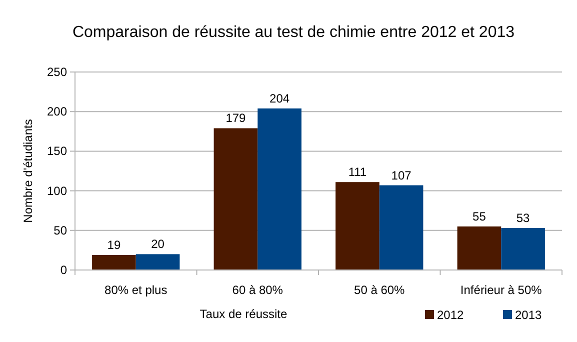 This screenshot has height=342, width=577. What do you see at coordinates (357, 172) in the screenshot?
I see `data-label: 111` at bounding box center [357, 172].